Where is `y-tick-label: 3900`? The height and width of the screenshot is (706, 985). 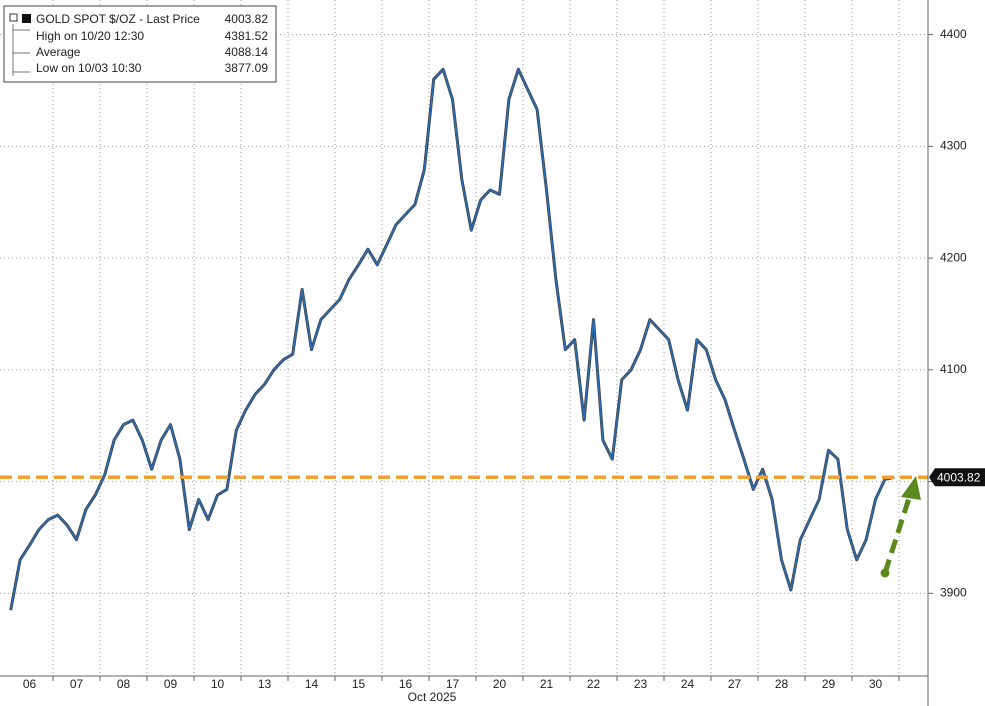
y-tick-label: 3900 is located at coordinates (953, 592).